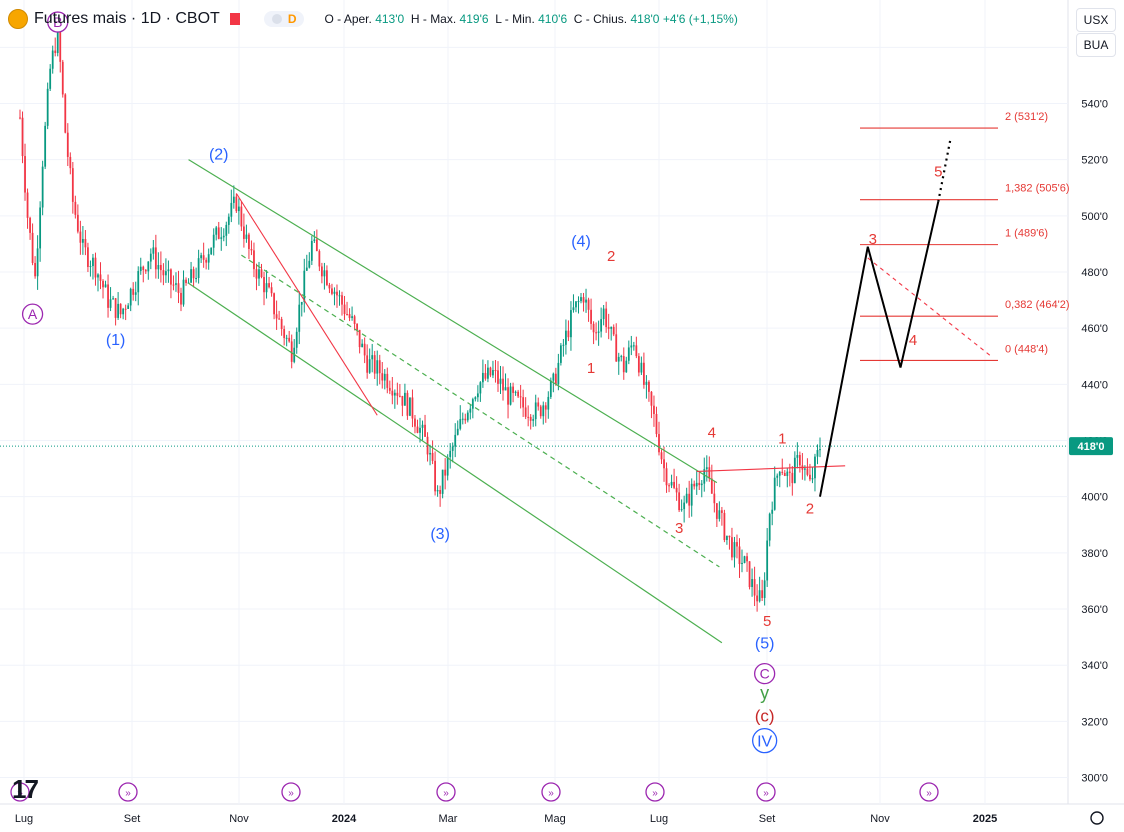 This screenshot has height=832, width=1124. Describe the element at coordinates (1037, 305) in the screenshot. I see `fib-level-label: 0,382 (464'2)` at that location.